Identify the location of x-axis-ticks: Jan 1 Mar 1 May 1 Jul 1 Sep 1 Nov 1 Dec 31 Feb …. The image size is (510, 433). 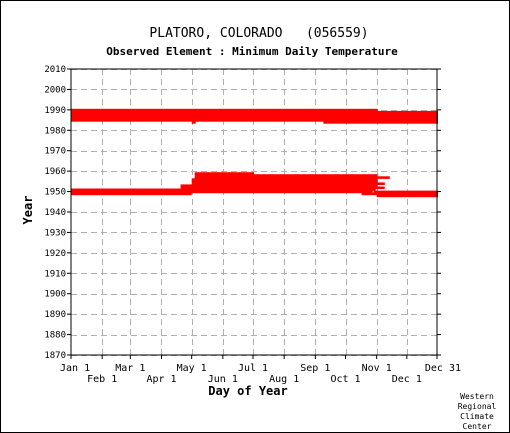
(260, 370).